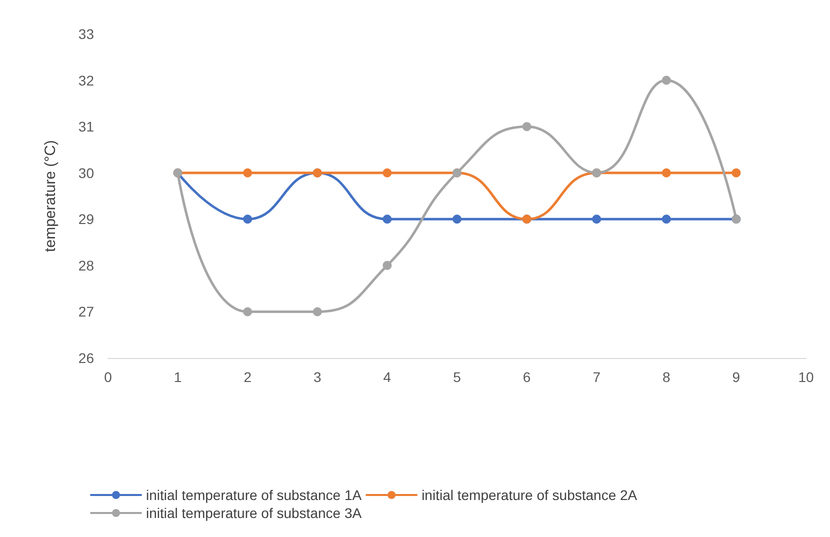 Image resolution: width=830 pixels, height=537 pixels. I want to click on x-tick-label: 4, so click(387, 377).